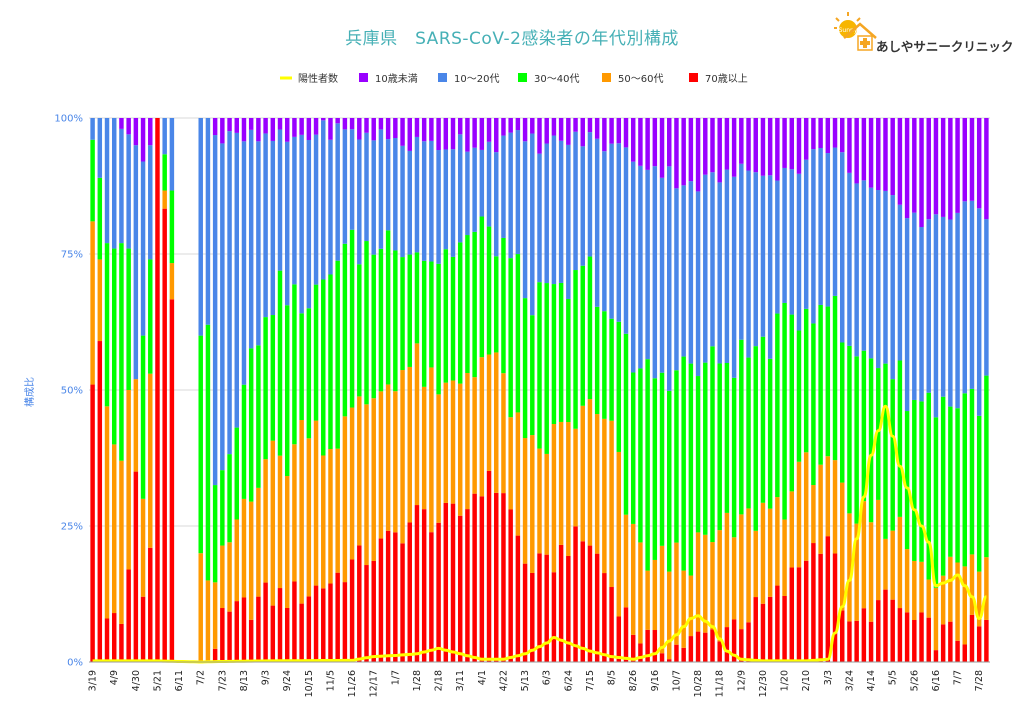 Image resolution: width=1024 pixels, height=723 pixels. What do you see at coordinates (785, 680) in the screenshot?
I see `x-tick-label: 1/20` at bounding box center [785, 680].